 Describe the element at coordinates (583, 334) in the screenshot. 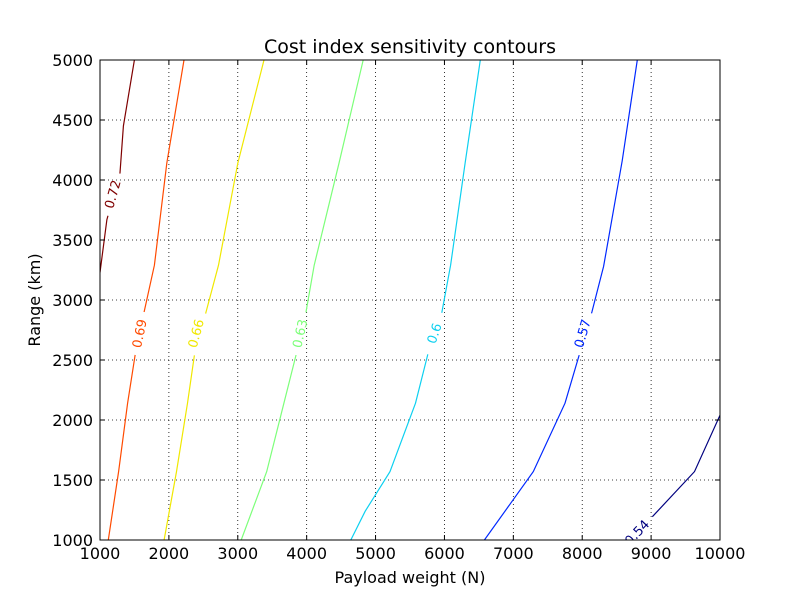

I see `contour-label: 0.57` at that location.